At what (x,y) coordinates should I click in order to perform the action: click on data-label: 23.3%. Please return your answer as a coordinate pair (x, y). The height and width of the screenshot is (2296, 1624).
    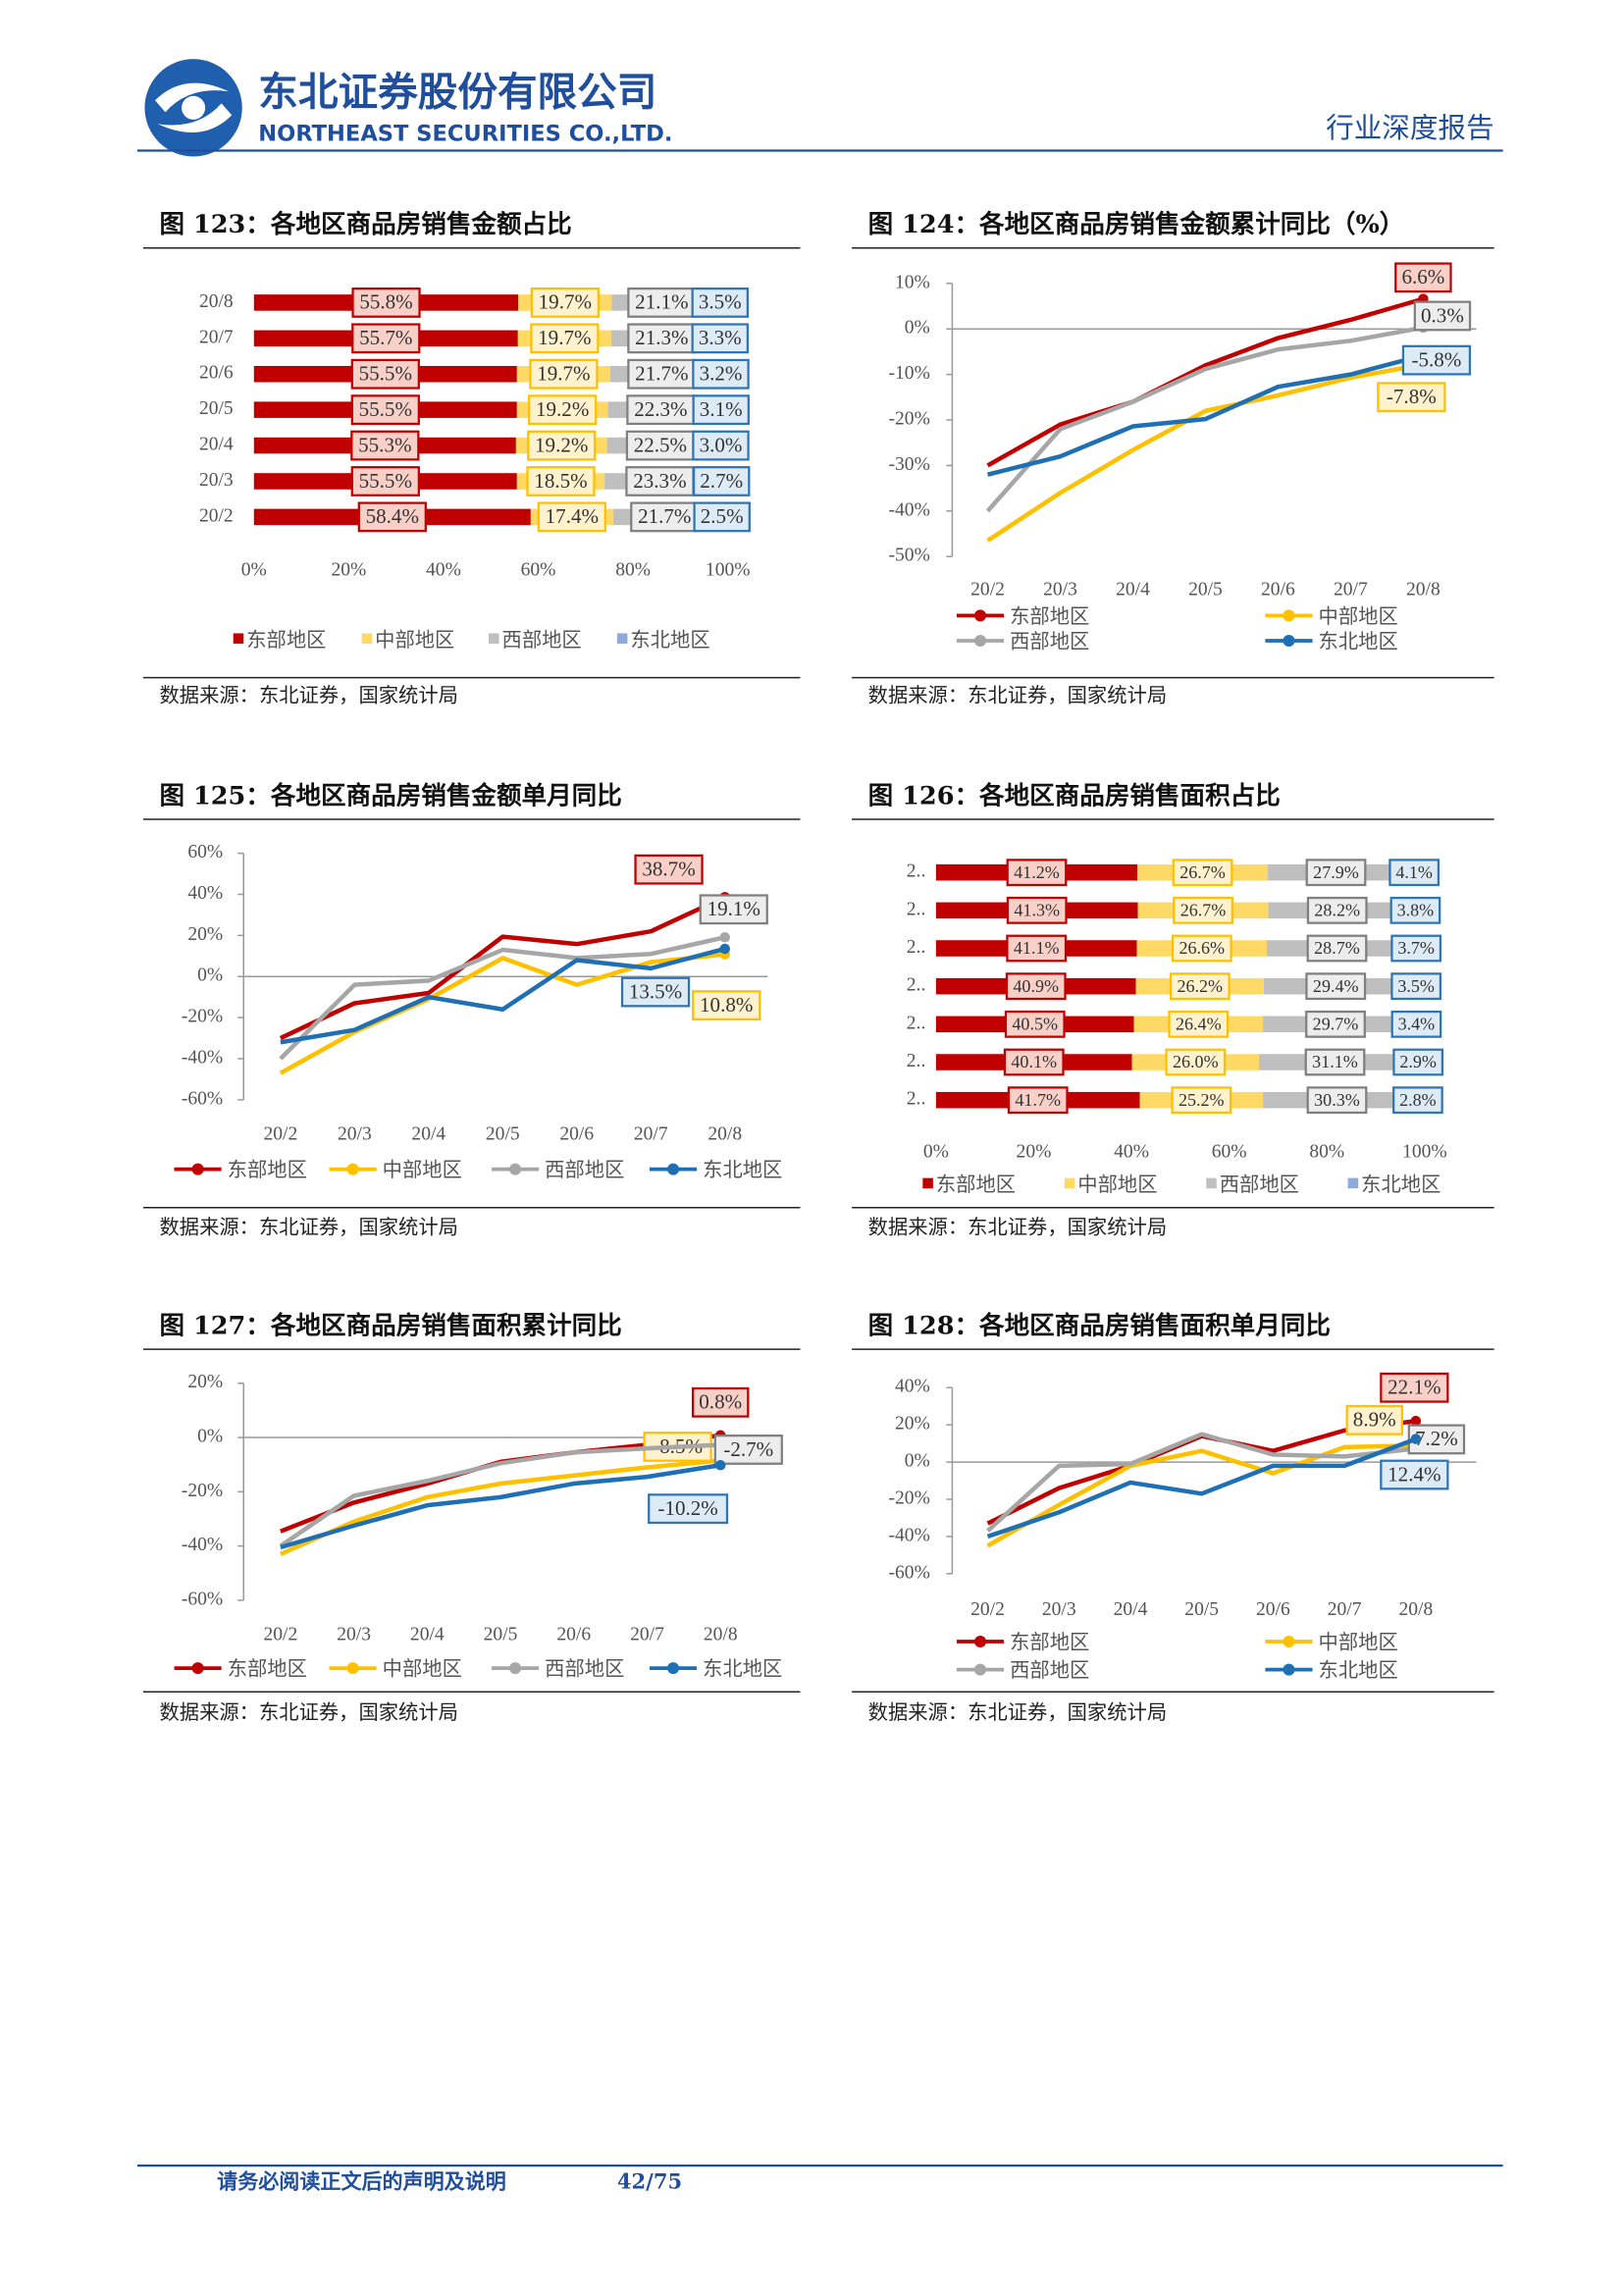
    Looking at the image, I should click on (659, 481).